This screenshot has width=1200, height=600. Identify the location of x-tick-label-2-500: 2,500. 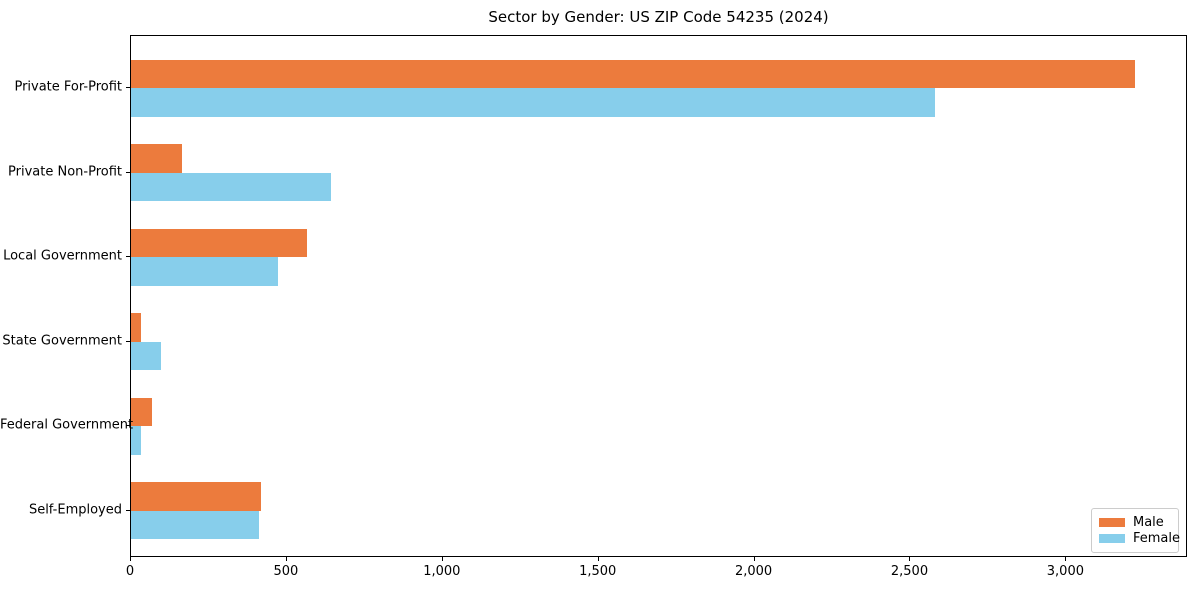
(909, 571).